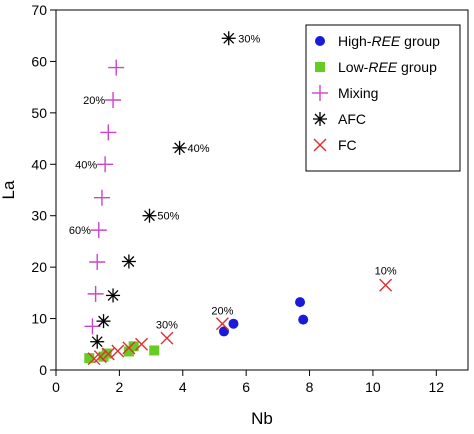  Describe the element at coordinates (383, 98) in the screenshot. I see `legend-box` at that location.